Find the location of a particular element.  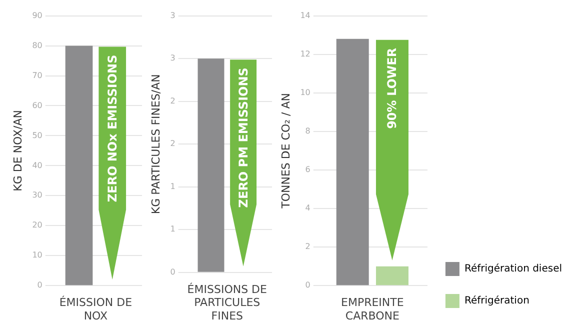

y-tick-label: 6 is located at coordinates (307, 169).